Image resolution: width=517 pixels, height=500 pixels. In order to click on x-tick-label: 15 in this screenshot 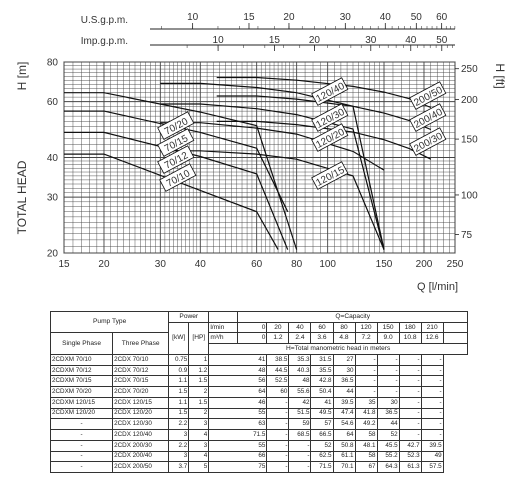, I will do `click(64, 264)`.